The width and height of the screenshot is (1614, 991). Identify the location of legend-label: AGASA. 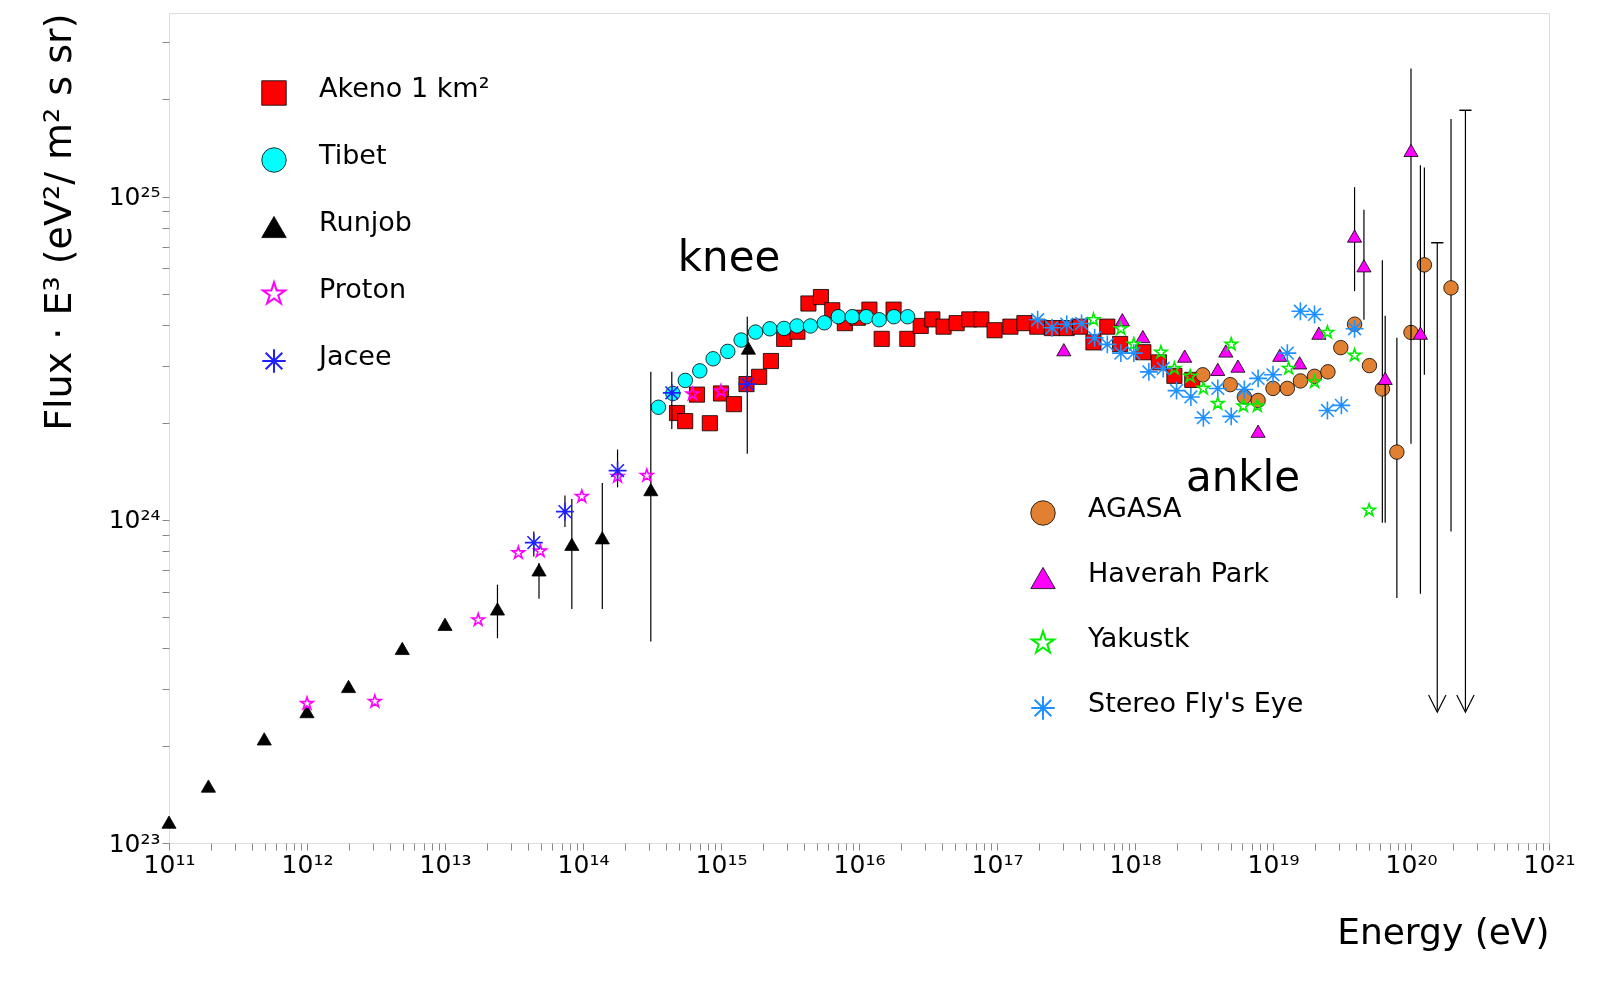
(1135, 507).